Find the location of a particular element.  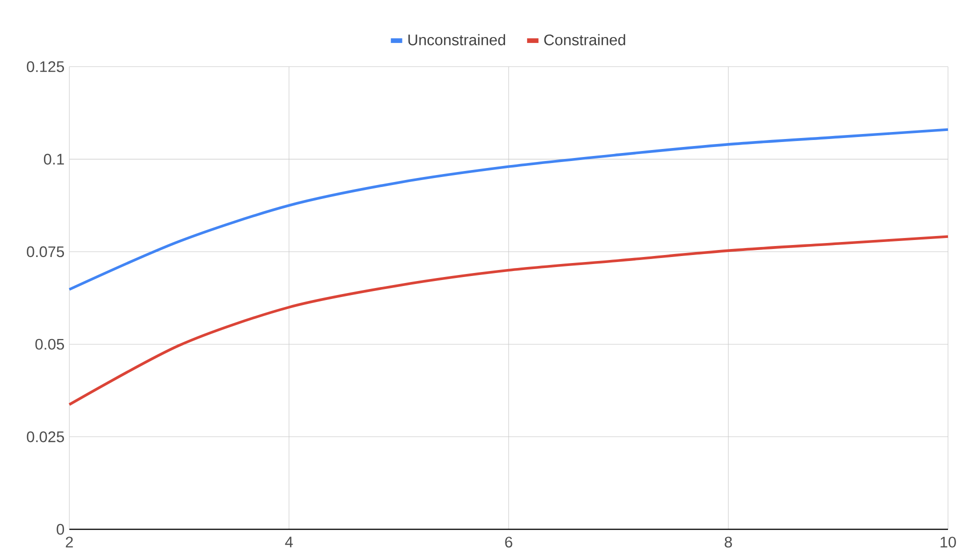

legend-label: Unconstrained is located at coordinates (457, 40).